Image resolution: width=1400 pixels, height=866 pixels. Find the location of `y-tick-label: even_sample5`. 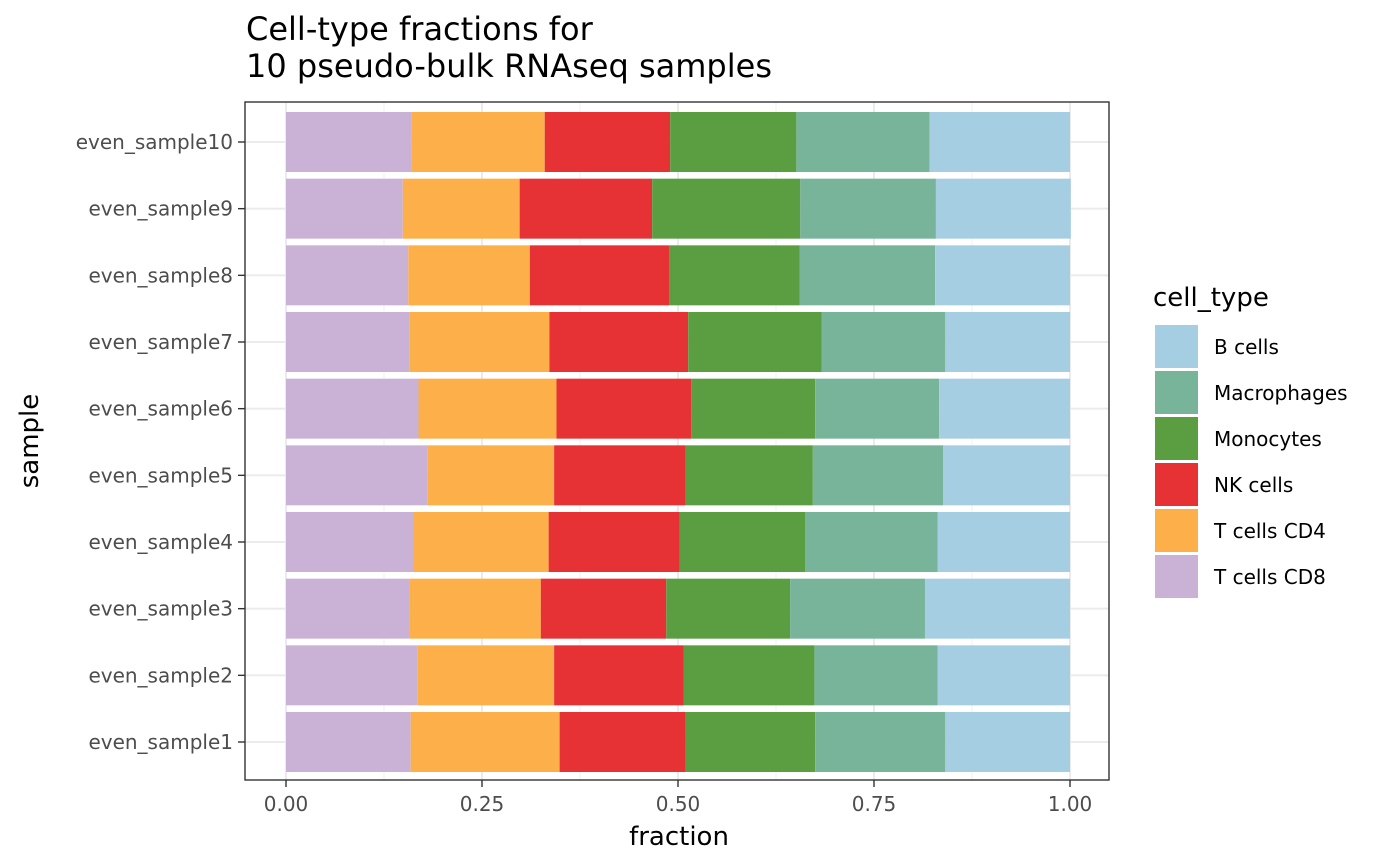

y-tick-label: even_sample5 is located at coordinates (160, 475).